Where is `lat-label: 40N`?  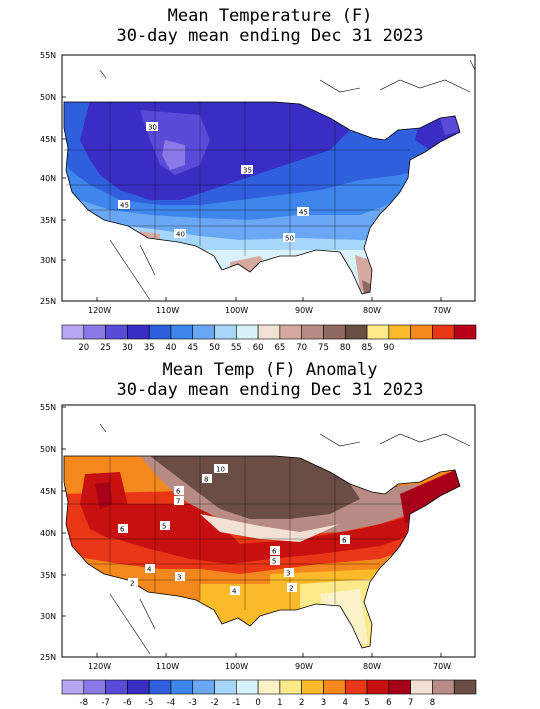 lat-label: 40N is located at coordinates (48, 178).